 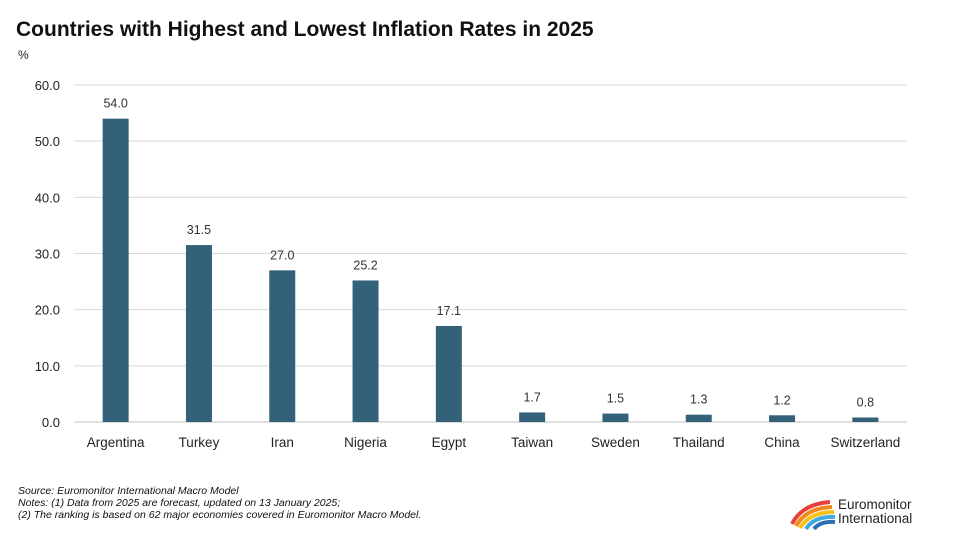 What do you see at coordinates (199, 230) in the screenshot?
I see `data-label: 31.5` at bounding box center [199, 230].